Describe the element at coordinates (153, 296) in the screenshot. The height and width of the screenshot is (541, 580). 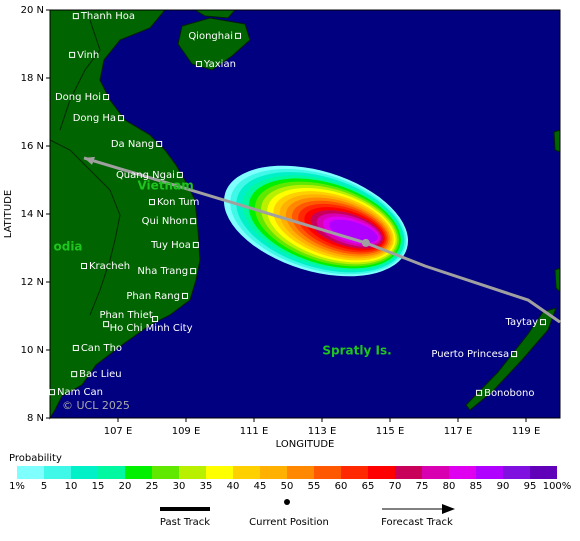
I see `city-label: Phan Rang` at that location.